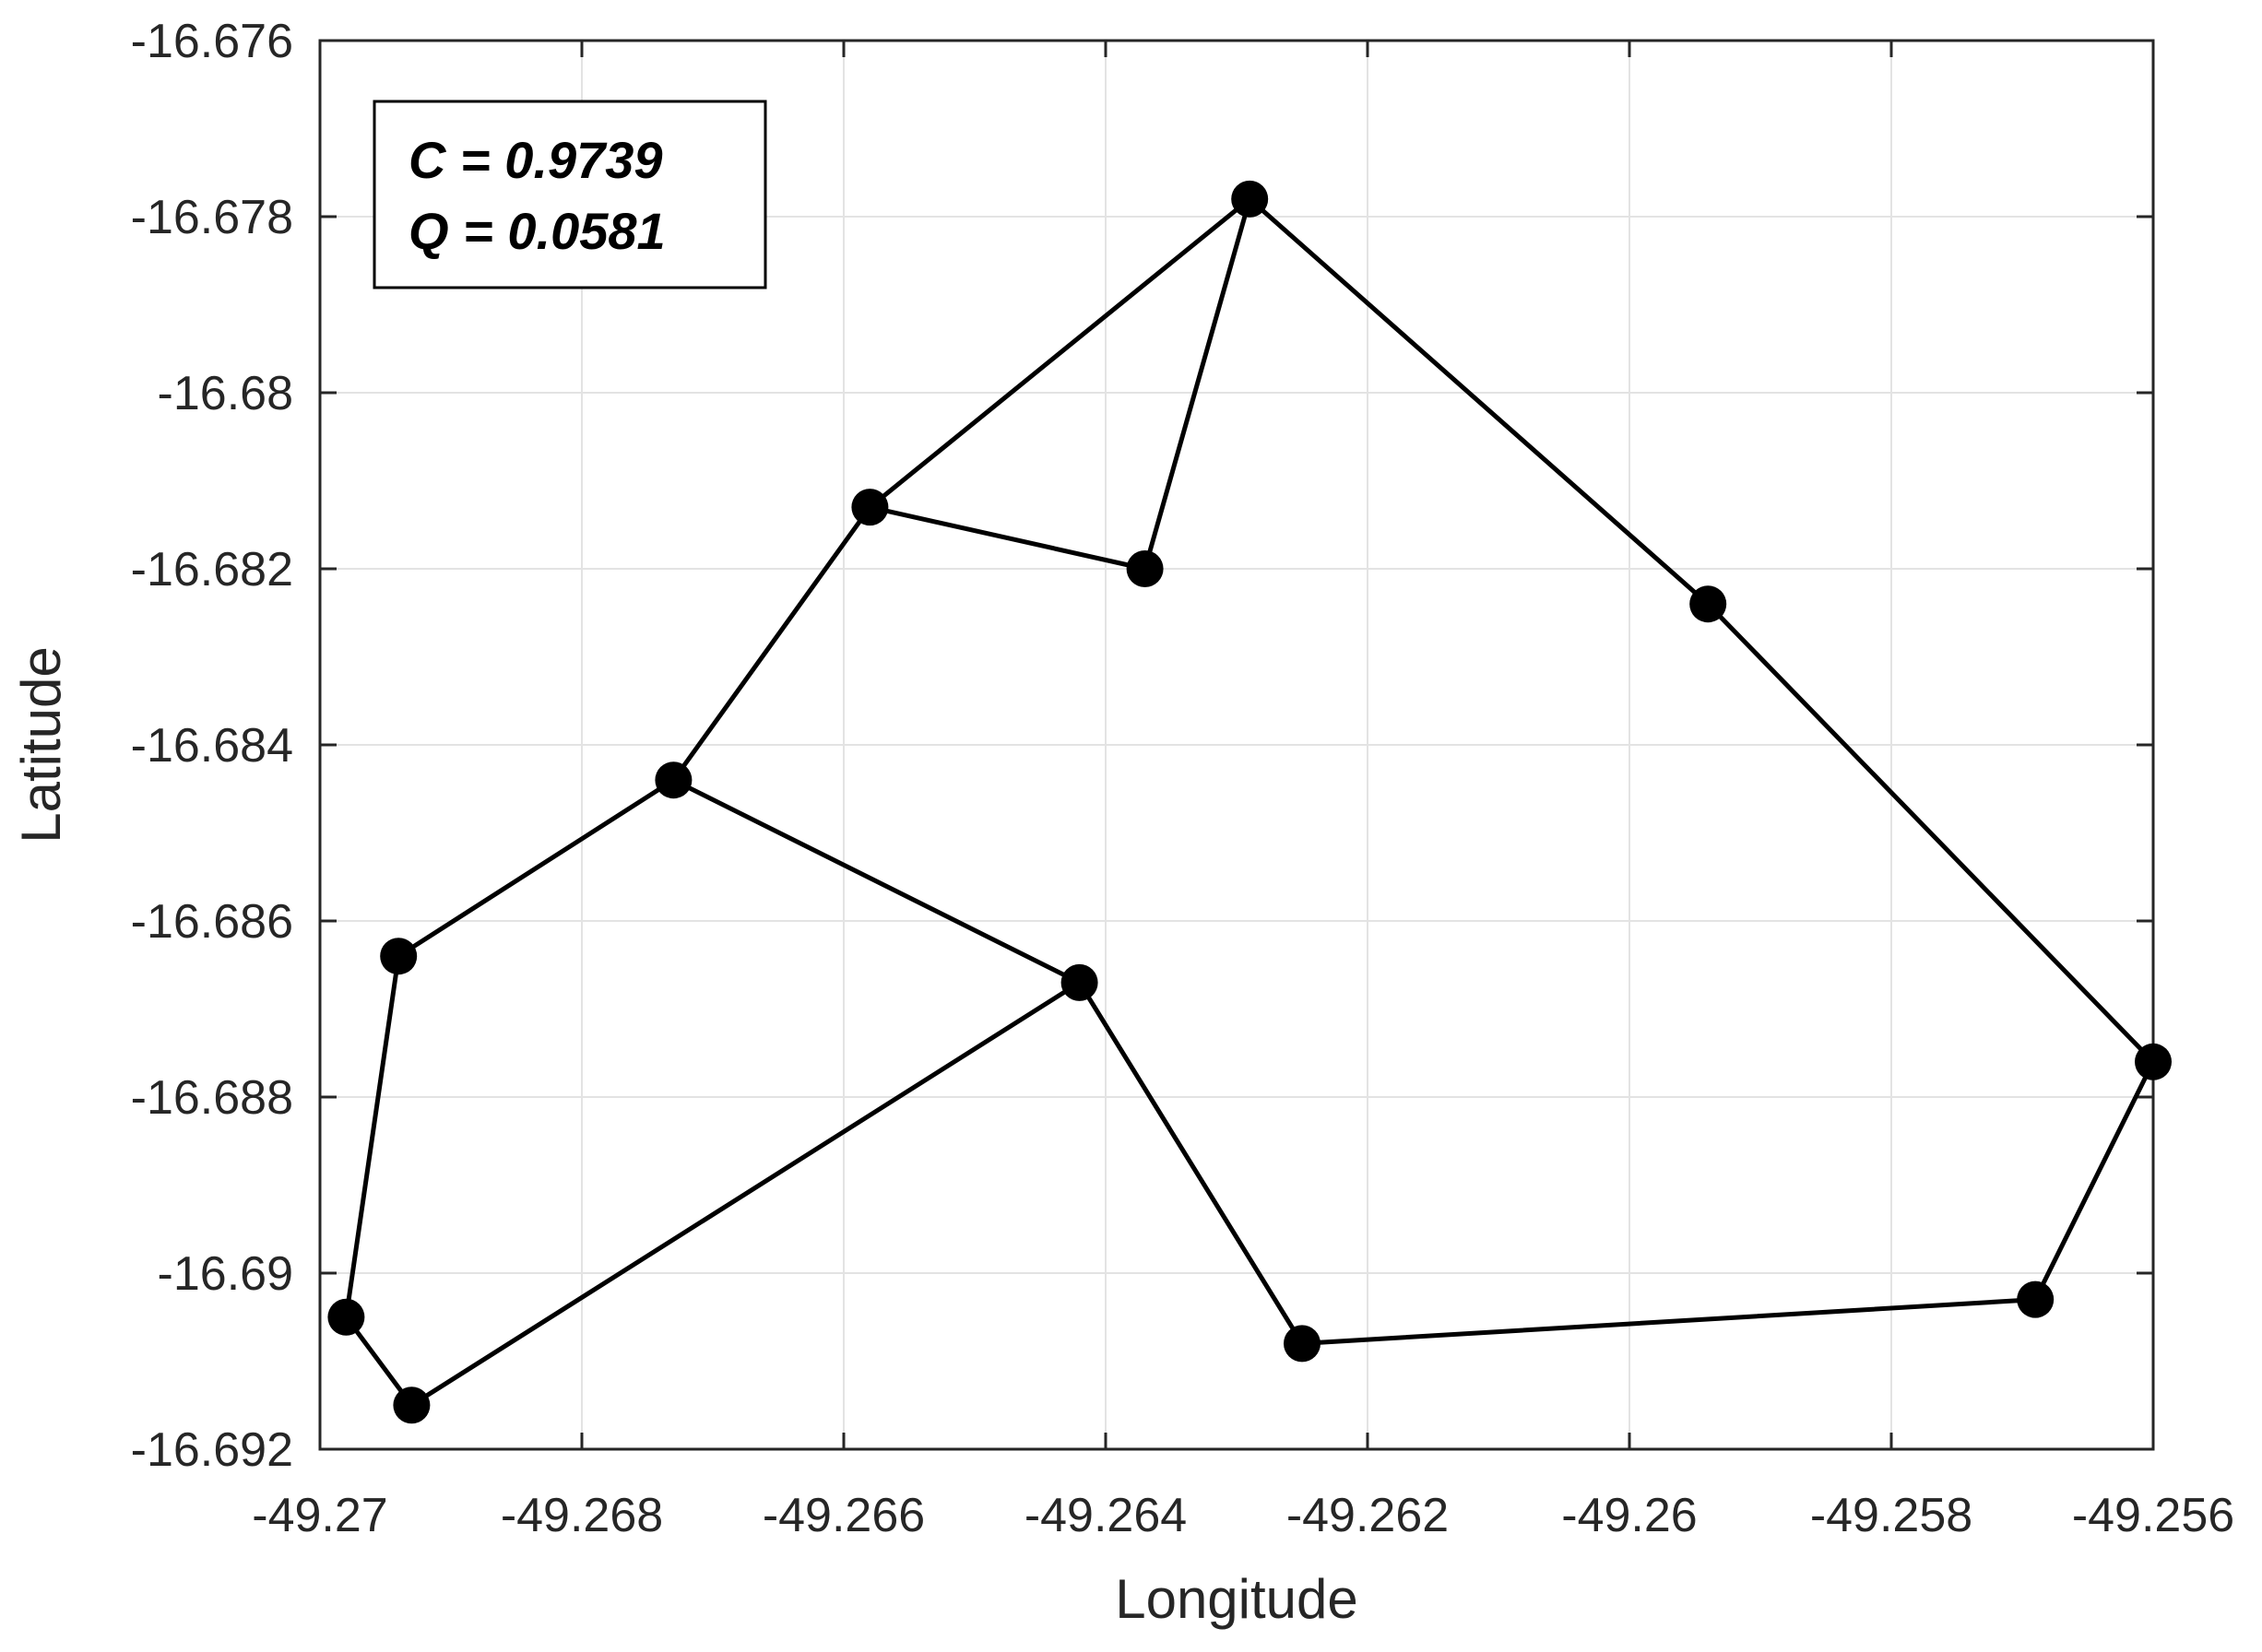 The height and width of the screenshot is (1652, 2262). What do you see at coordinates (844, 1515) in the screenshot?
I see `x-tick-label-2: -49.266` at bounding box center [844, 1515].